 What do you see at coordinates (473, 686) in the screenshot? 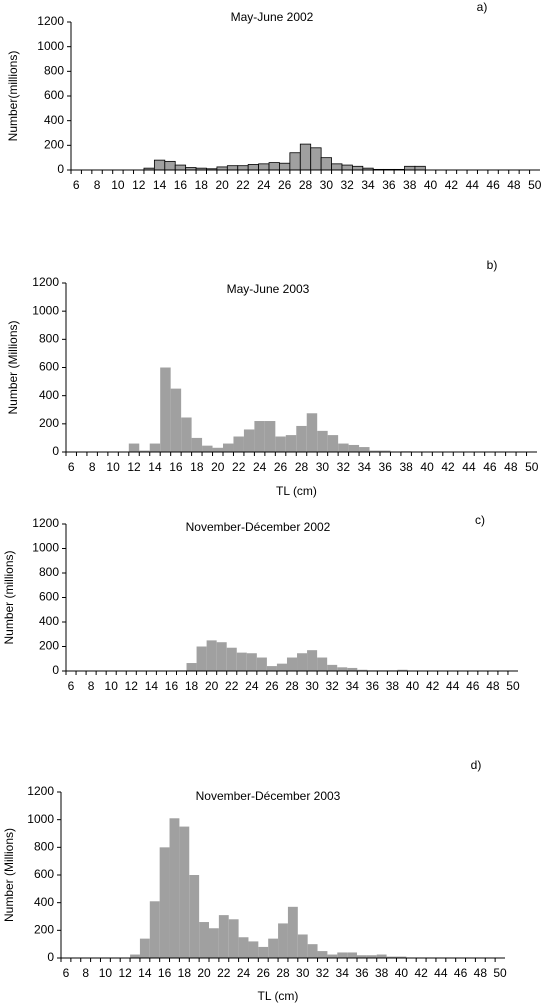
I see `x-tick-label: 46` at bounding box center [473, 686].